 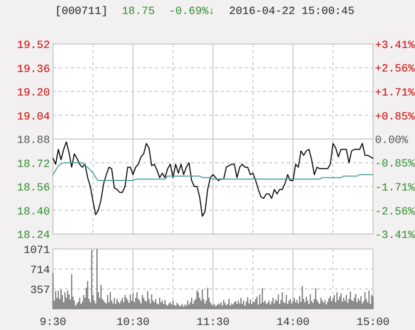 What do you see at coordinates (395, 236) in the screenshot?
I see `y2-tick-label: -3.41%` at bounding box center [395, 236].